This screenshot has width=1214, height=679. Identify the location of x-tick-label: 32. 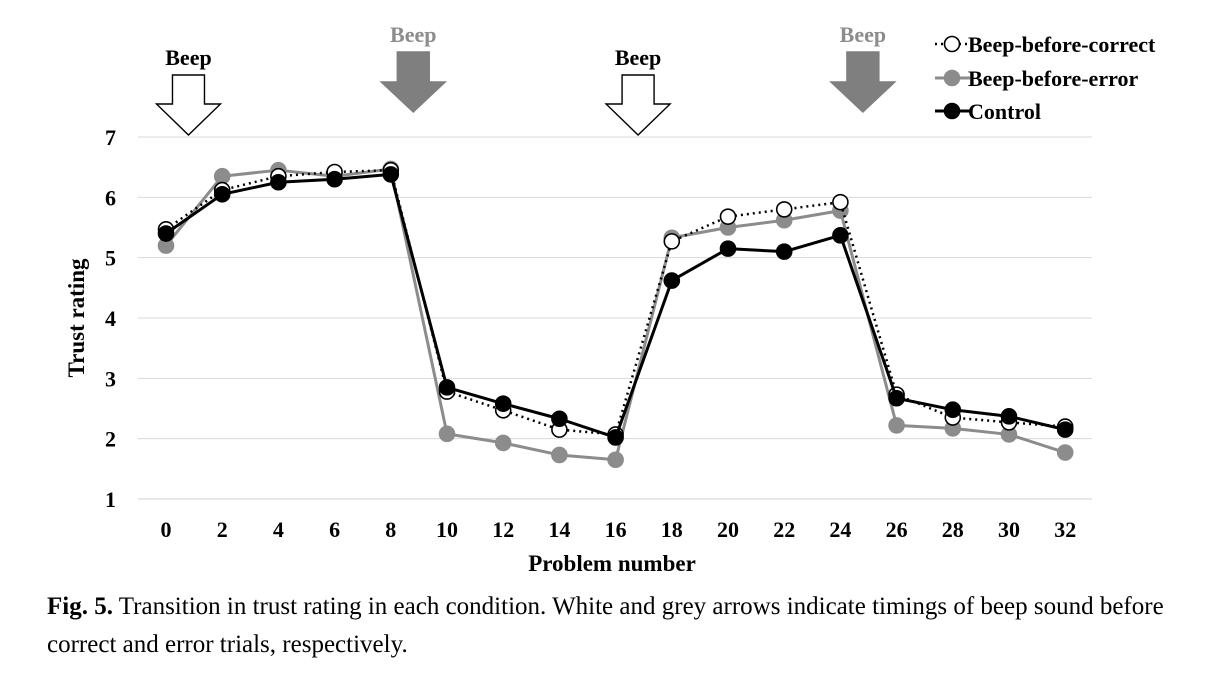
(1065, 529).